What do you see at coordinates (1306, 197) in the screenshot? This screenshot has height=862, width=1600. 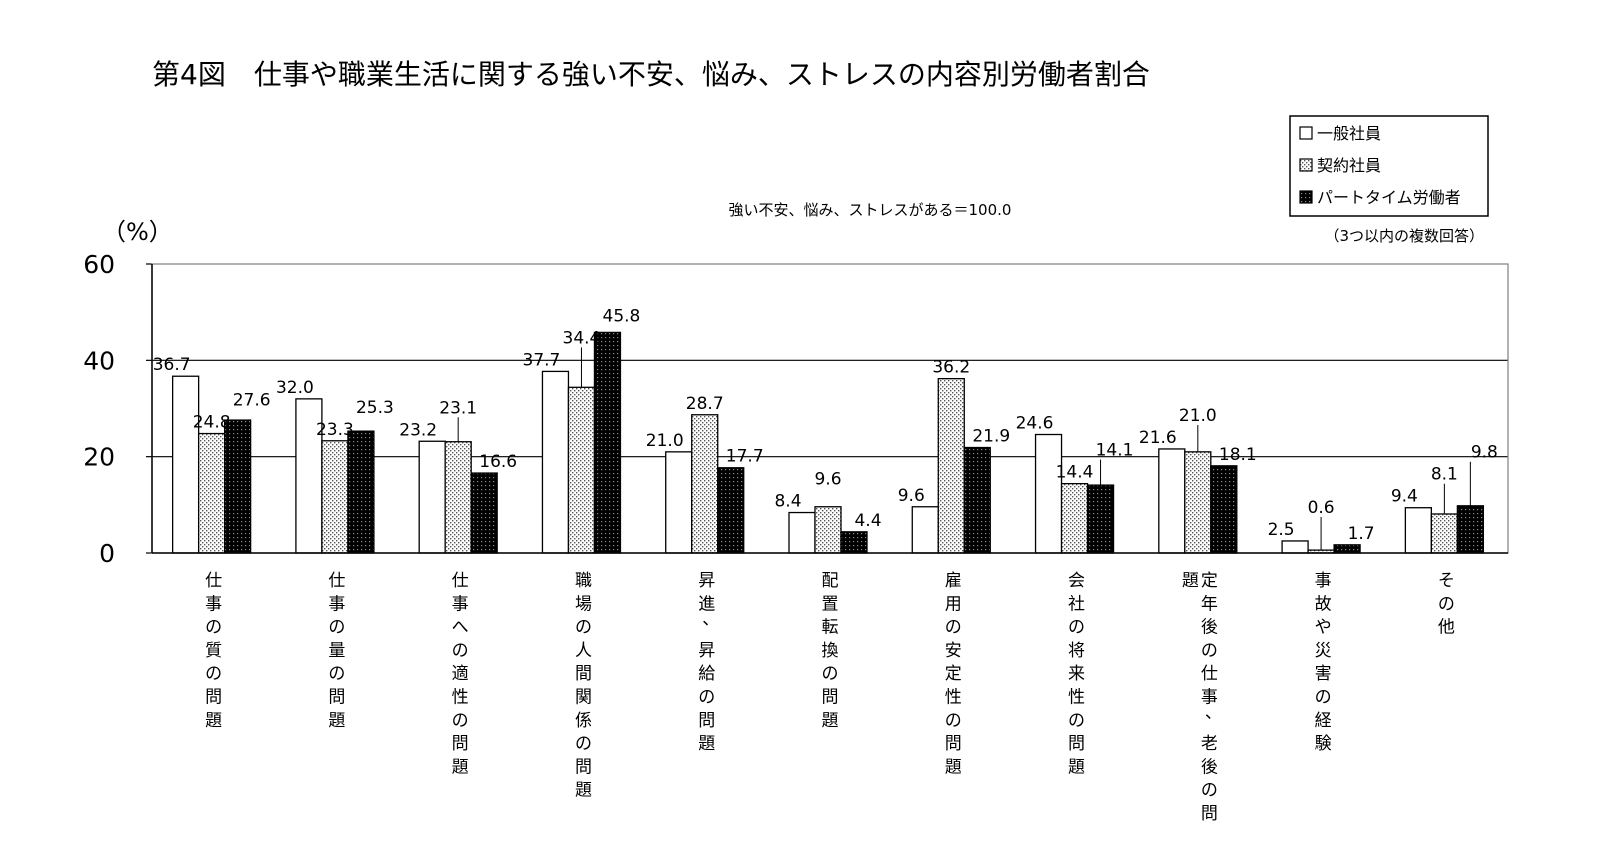 I see `legend-swatch-part` at bounding box center [1306, 197].